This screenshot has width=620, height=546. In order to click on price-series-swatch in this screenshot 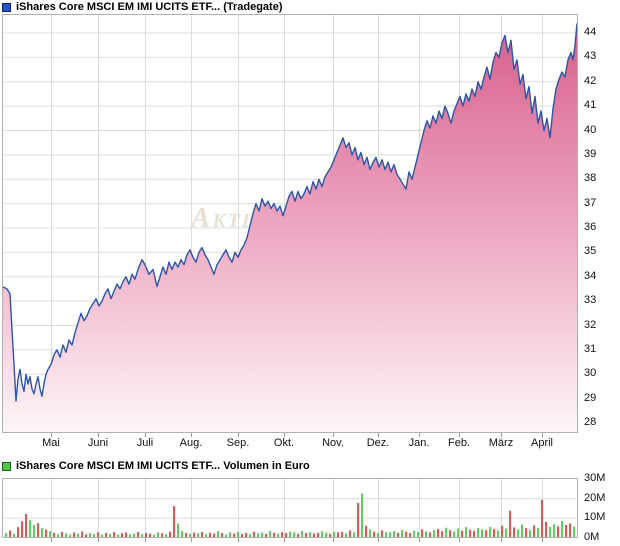, I will do `click(6, 7)`.